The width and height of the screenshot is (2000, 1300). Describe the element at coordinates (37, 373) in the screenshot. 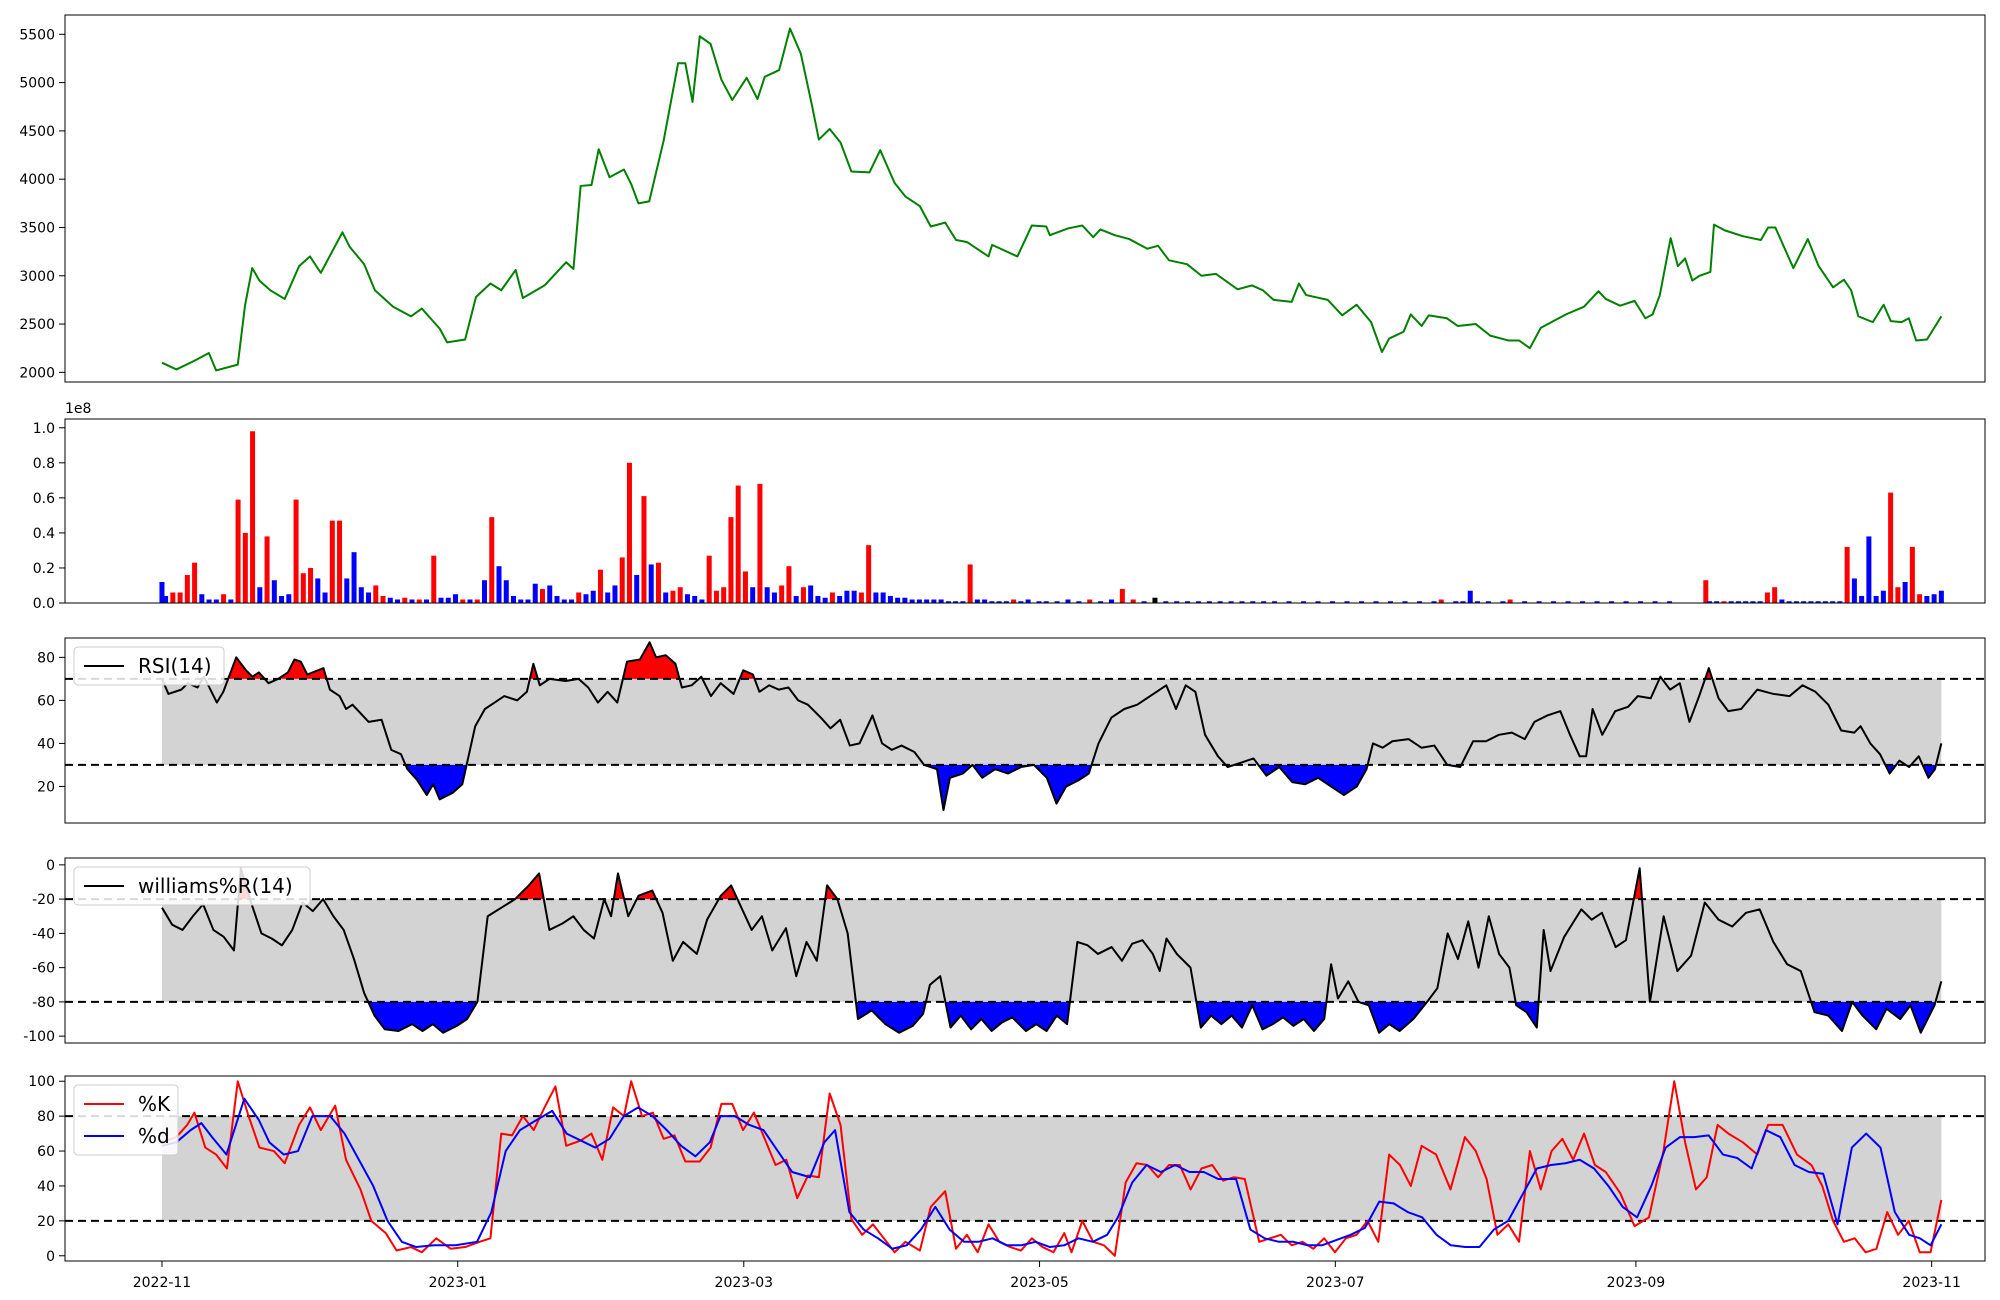

I see `price-ytick-label: 2000` at that location.